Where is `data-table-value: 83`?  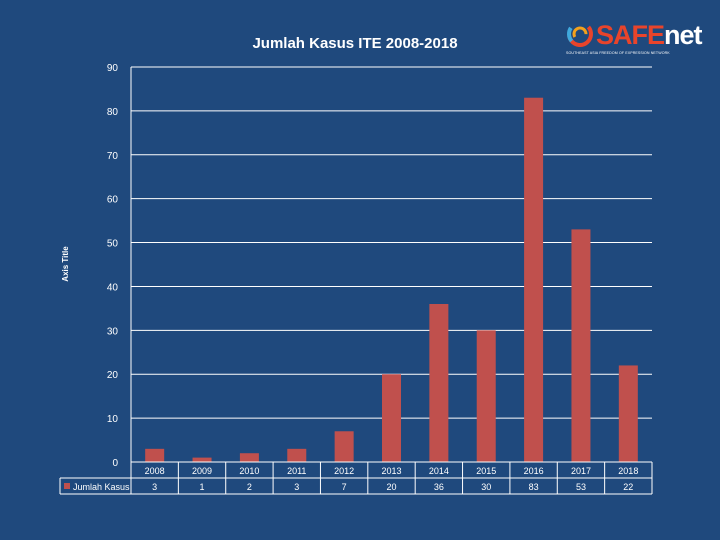
data-table-value: 83 is located at coordinates (534, 487).